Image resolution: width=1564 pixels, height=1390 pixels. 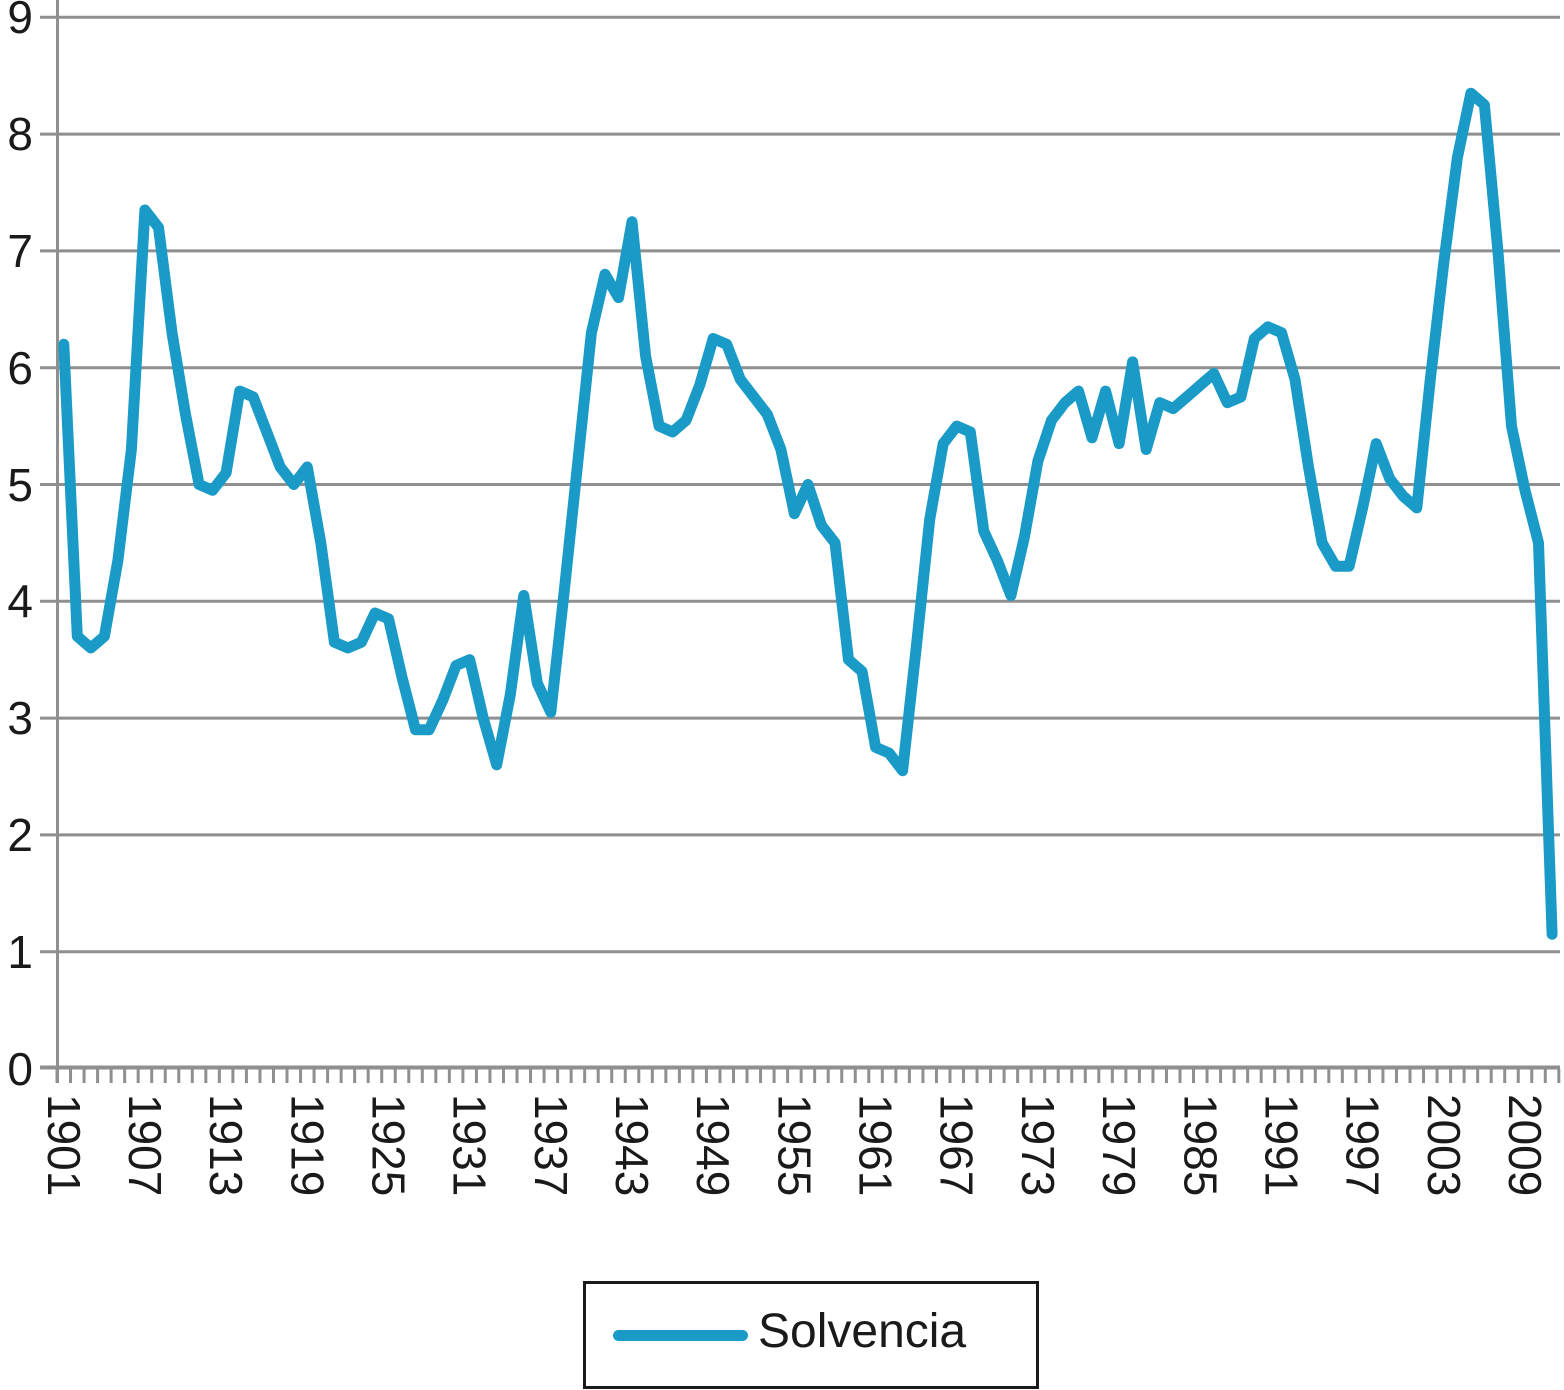 I want to click on x-tick-label: 1919, so click(x=307, y=1145).